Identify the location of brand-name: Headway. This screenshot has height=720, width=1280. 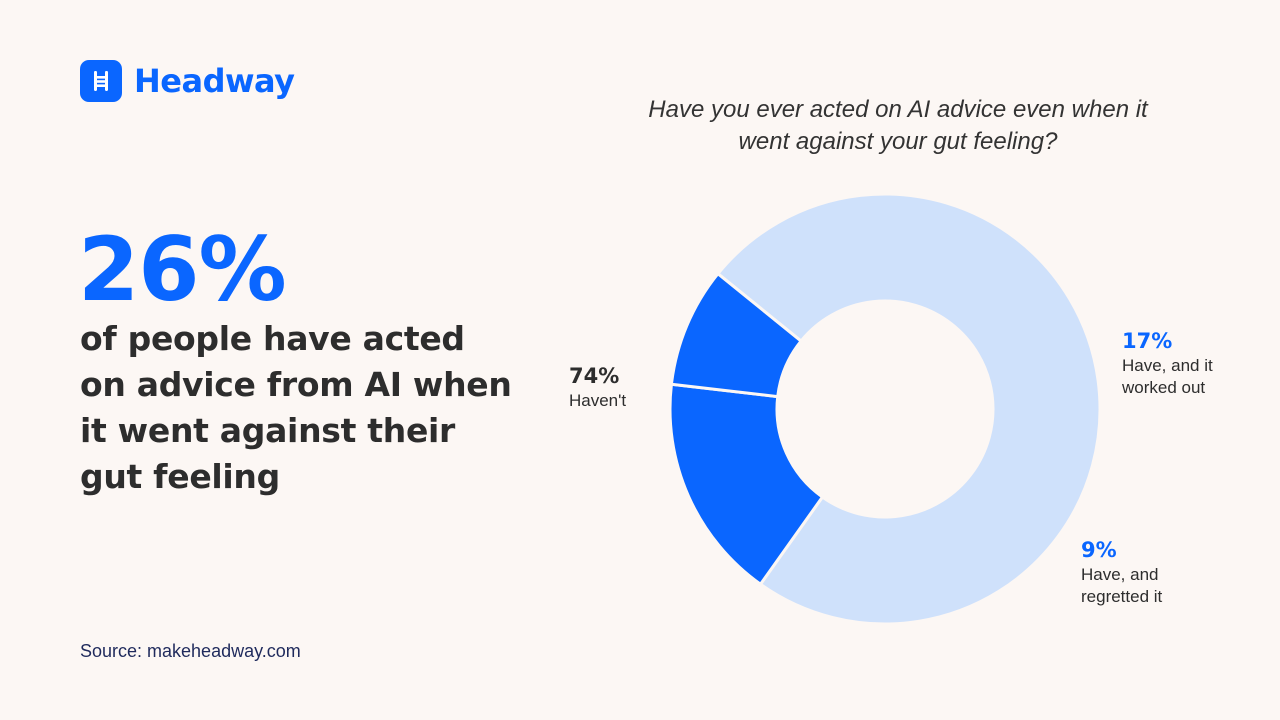
(214, 81).